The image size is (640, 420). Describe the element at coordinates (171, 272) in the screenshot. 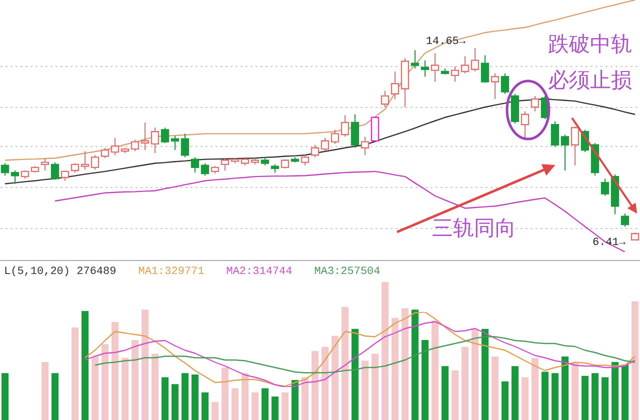

I see `text: MA1:329771` at that location.